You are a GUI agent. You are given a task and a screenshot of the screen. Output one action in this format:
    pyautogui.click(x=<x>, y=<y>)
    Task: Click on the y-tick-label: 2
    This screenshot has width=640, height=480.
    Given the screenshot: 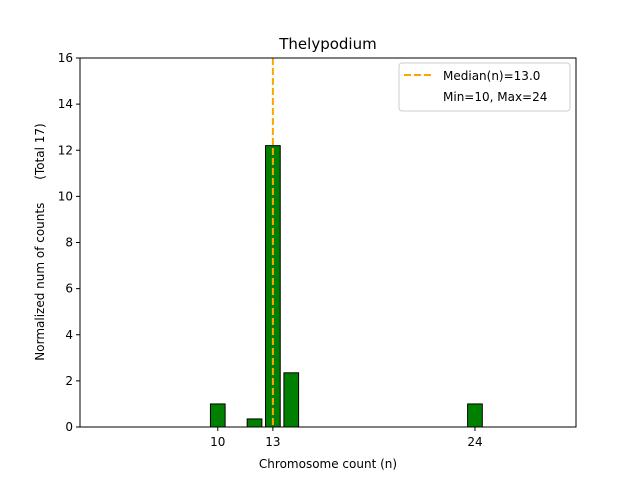 What is the action you would take?
    pyautogui.click(x=69, y=381)
    